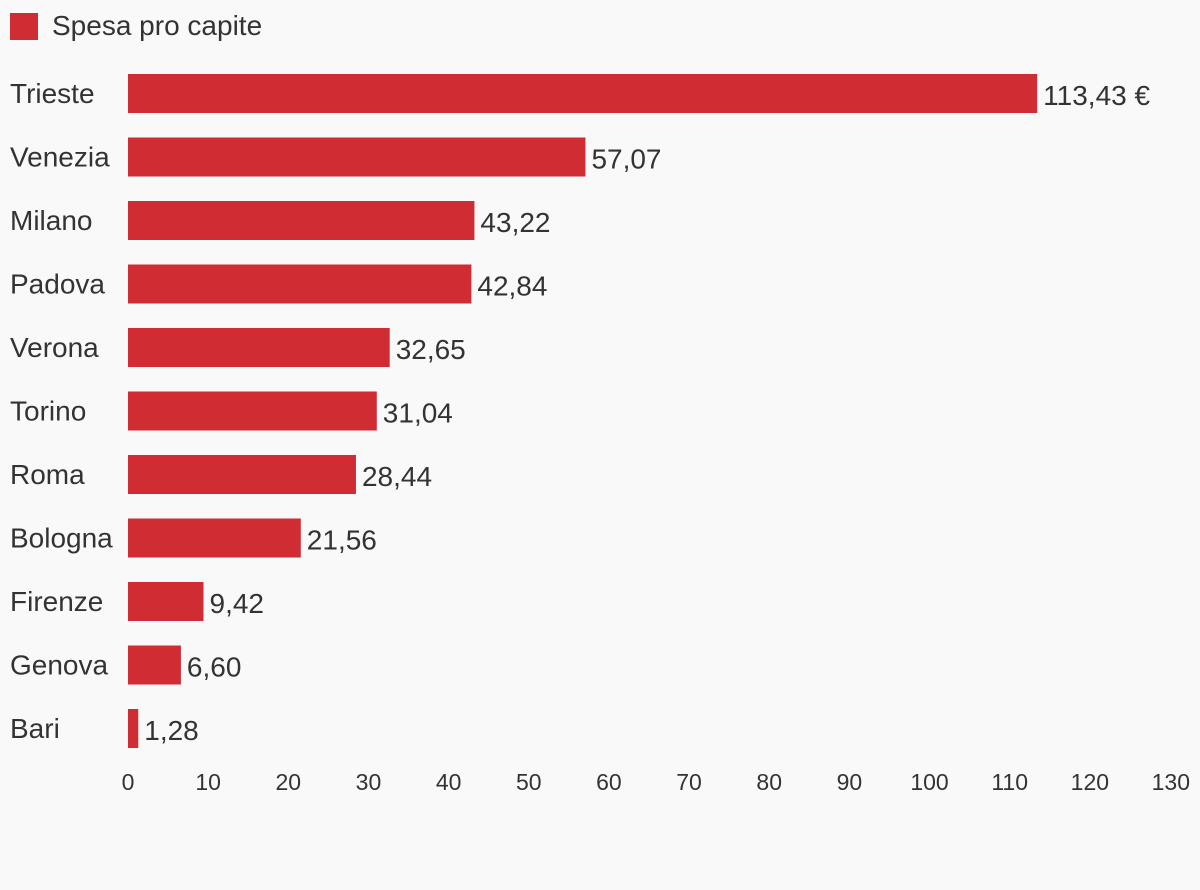  I want to click on category-label: Verona, so click(54, 347).